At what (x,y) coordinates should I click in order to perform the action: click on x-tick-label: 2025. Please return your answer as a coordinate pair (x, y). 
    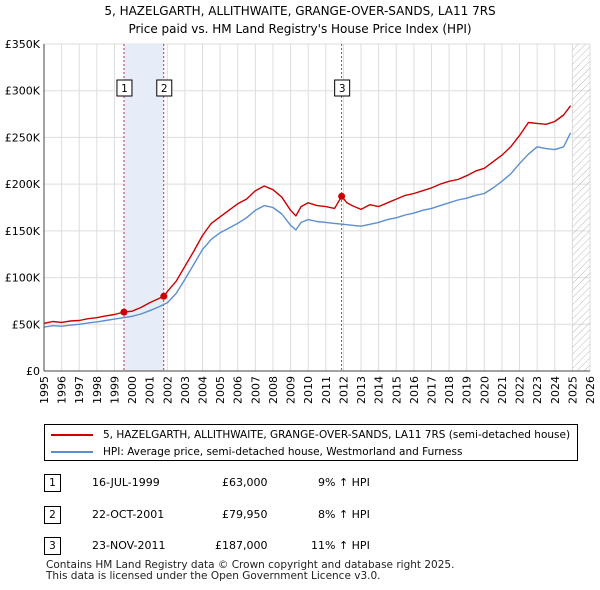
    Looking at the image, I should click on (572, 390).